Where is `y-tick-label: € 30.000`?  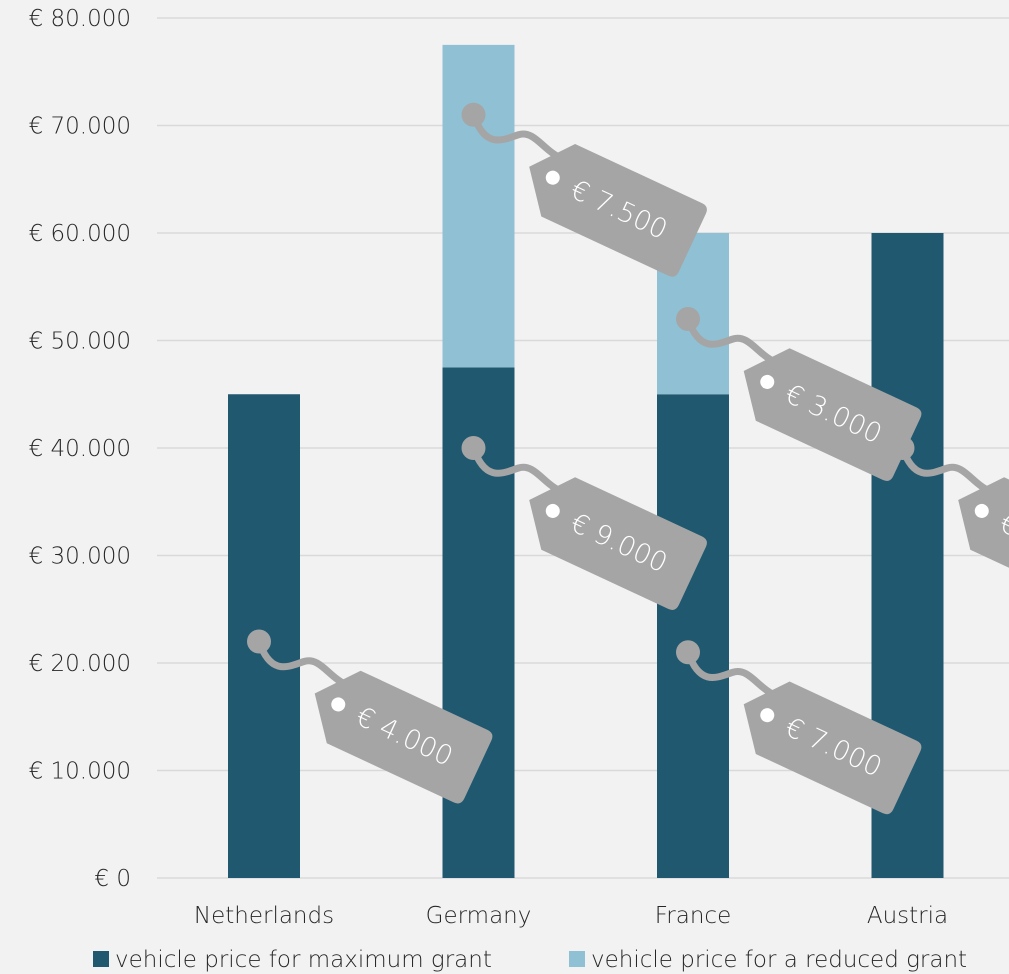
y-tick-label: € 30.000 is located at coordinates (80, 557).